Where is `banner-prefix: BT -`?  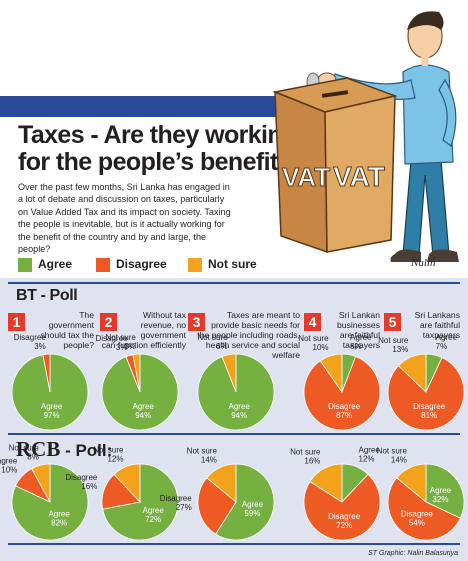 banner-prefix: BT - is located at coordinates (24, 11).